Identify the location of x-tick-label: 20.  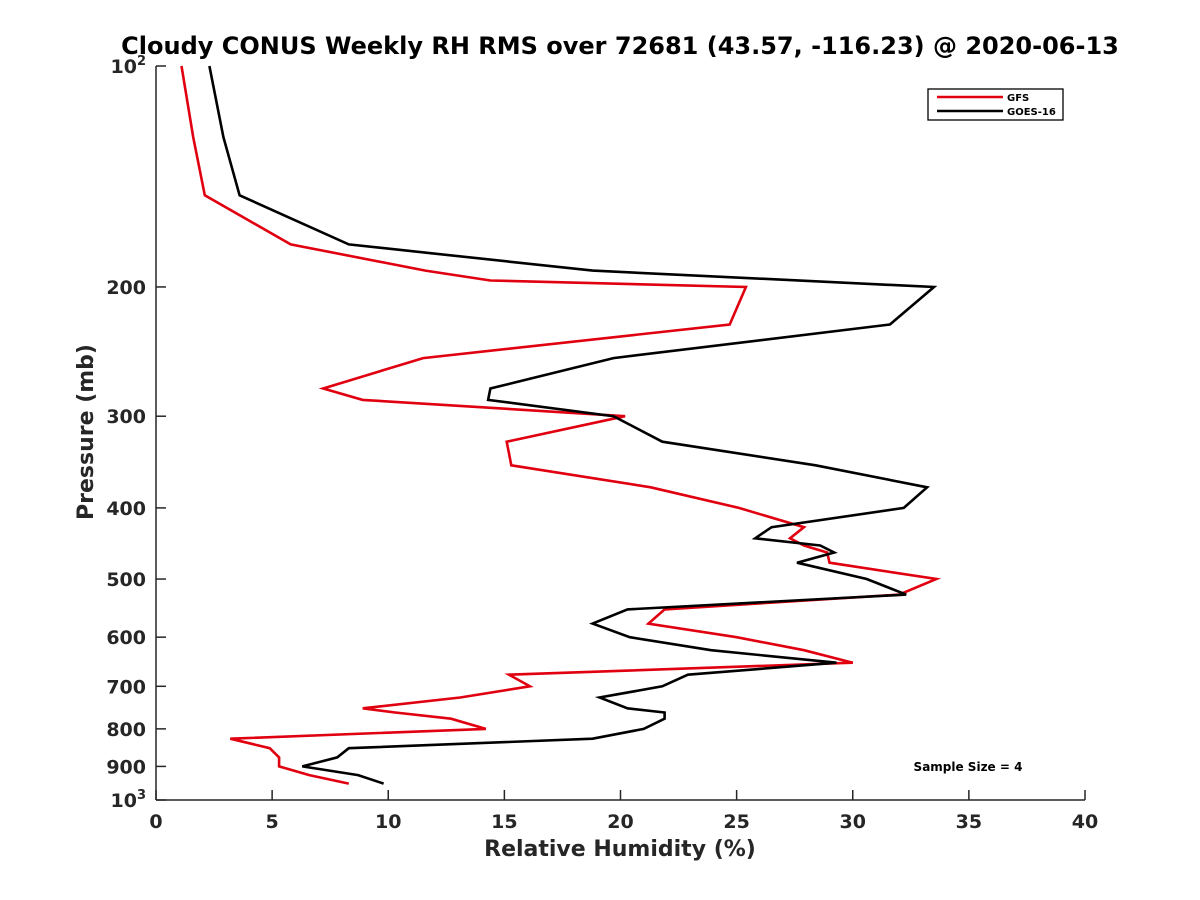
(620, 822).